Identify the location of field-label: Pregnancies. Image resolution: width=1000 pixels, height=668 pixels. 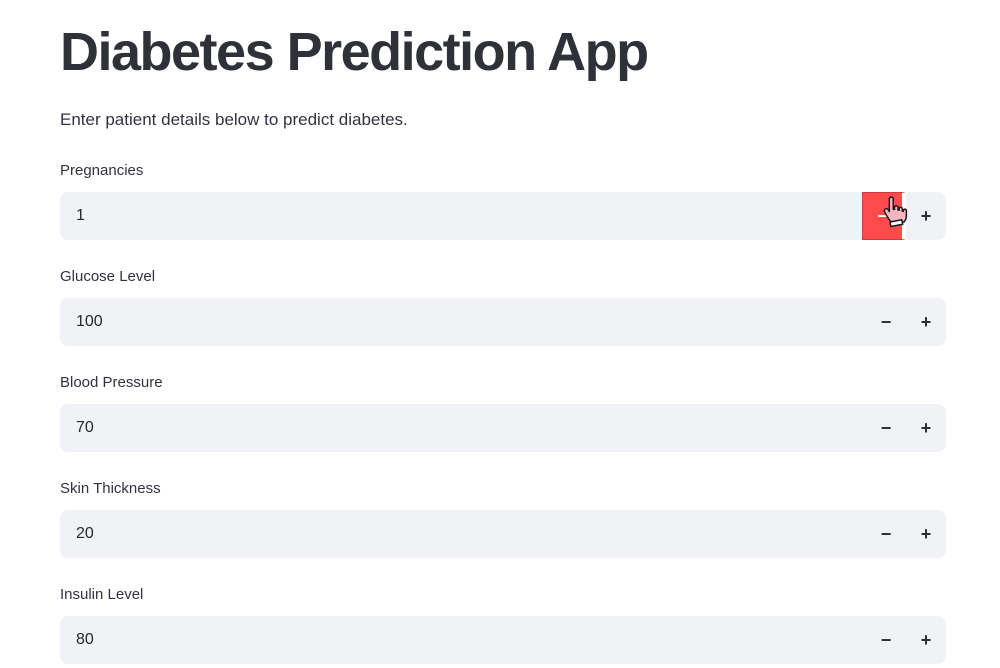
(102, 170).